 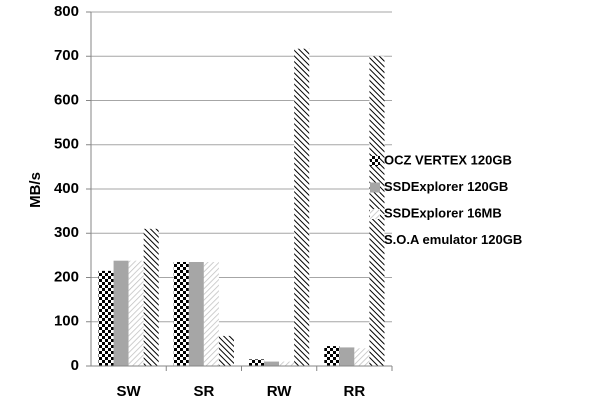 I want to click on y-tick-label: 400, so click(x=66, y=188).